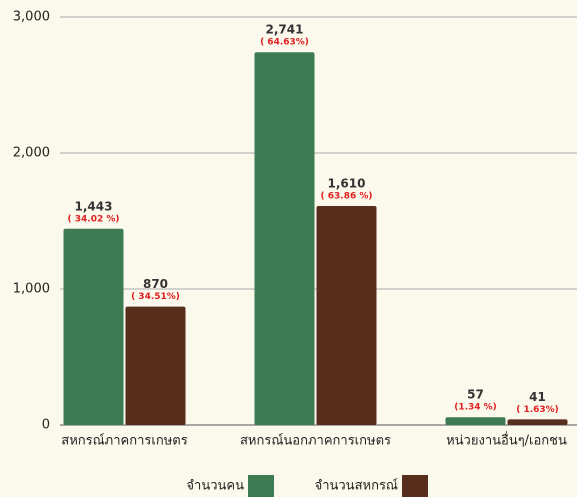 The width and height of the screenshot is (577, 497). Describe the element at coordinates (284, 43) in the screenshot. I see `percent-label: ( 64.63%)` at that location.